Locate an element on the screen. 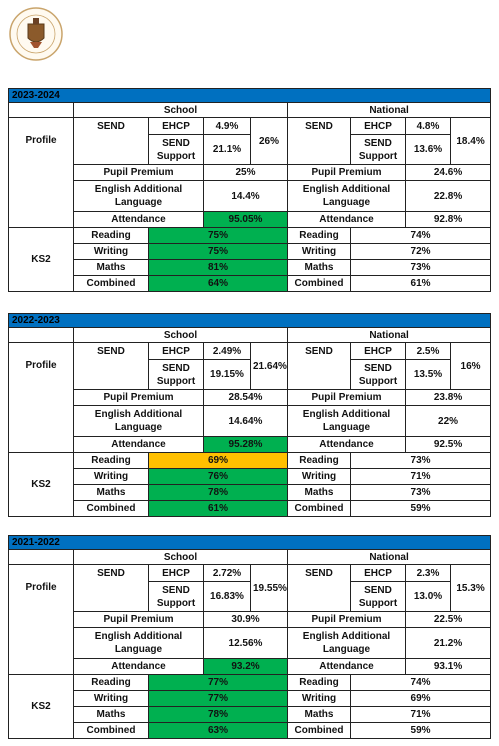  send-total: 15.3% is located at coordinates (470, 588).